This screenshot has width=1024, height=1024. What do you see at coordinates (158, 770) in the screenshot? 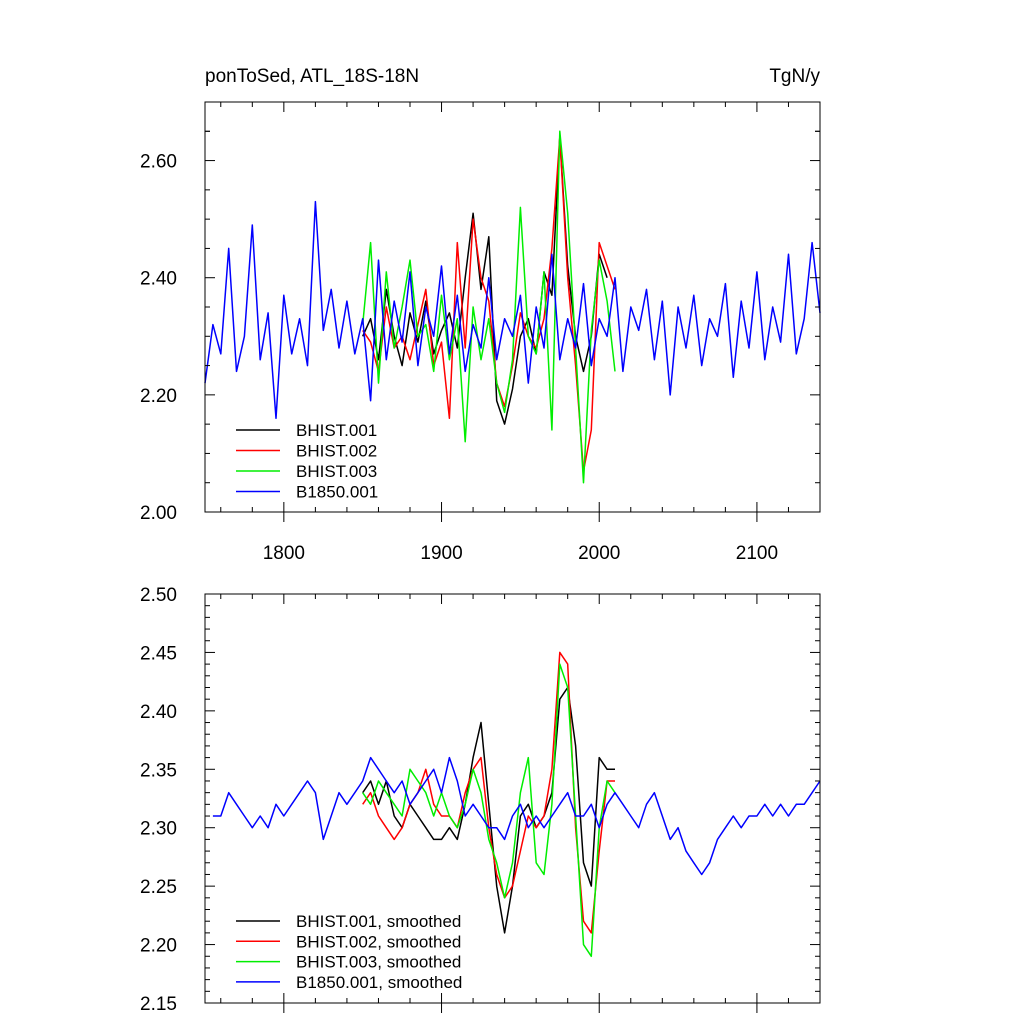
I see `y-tick-label: 2.35` at bounding box center [158, 770].